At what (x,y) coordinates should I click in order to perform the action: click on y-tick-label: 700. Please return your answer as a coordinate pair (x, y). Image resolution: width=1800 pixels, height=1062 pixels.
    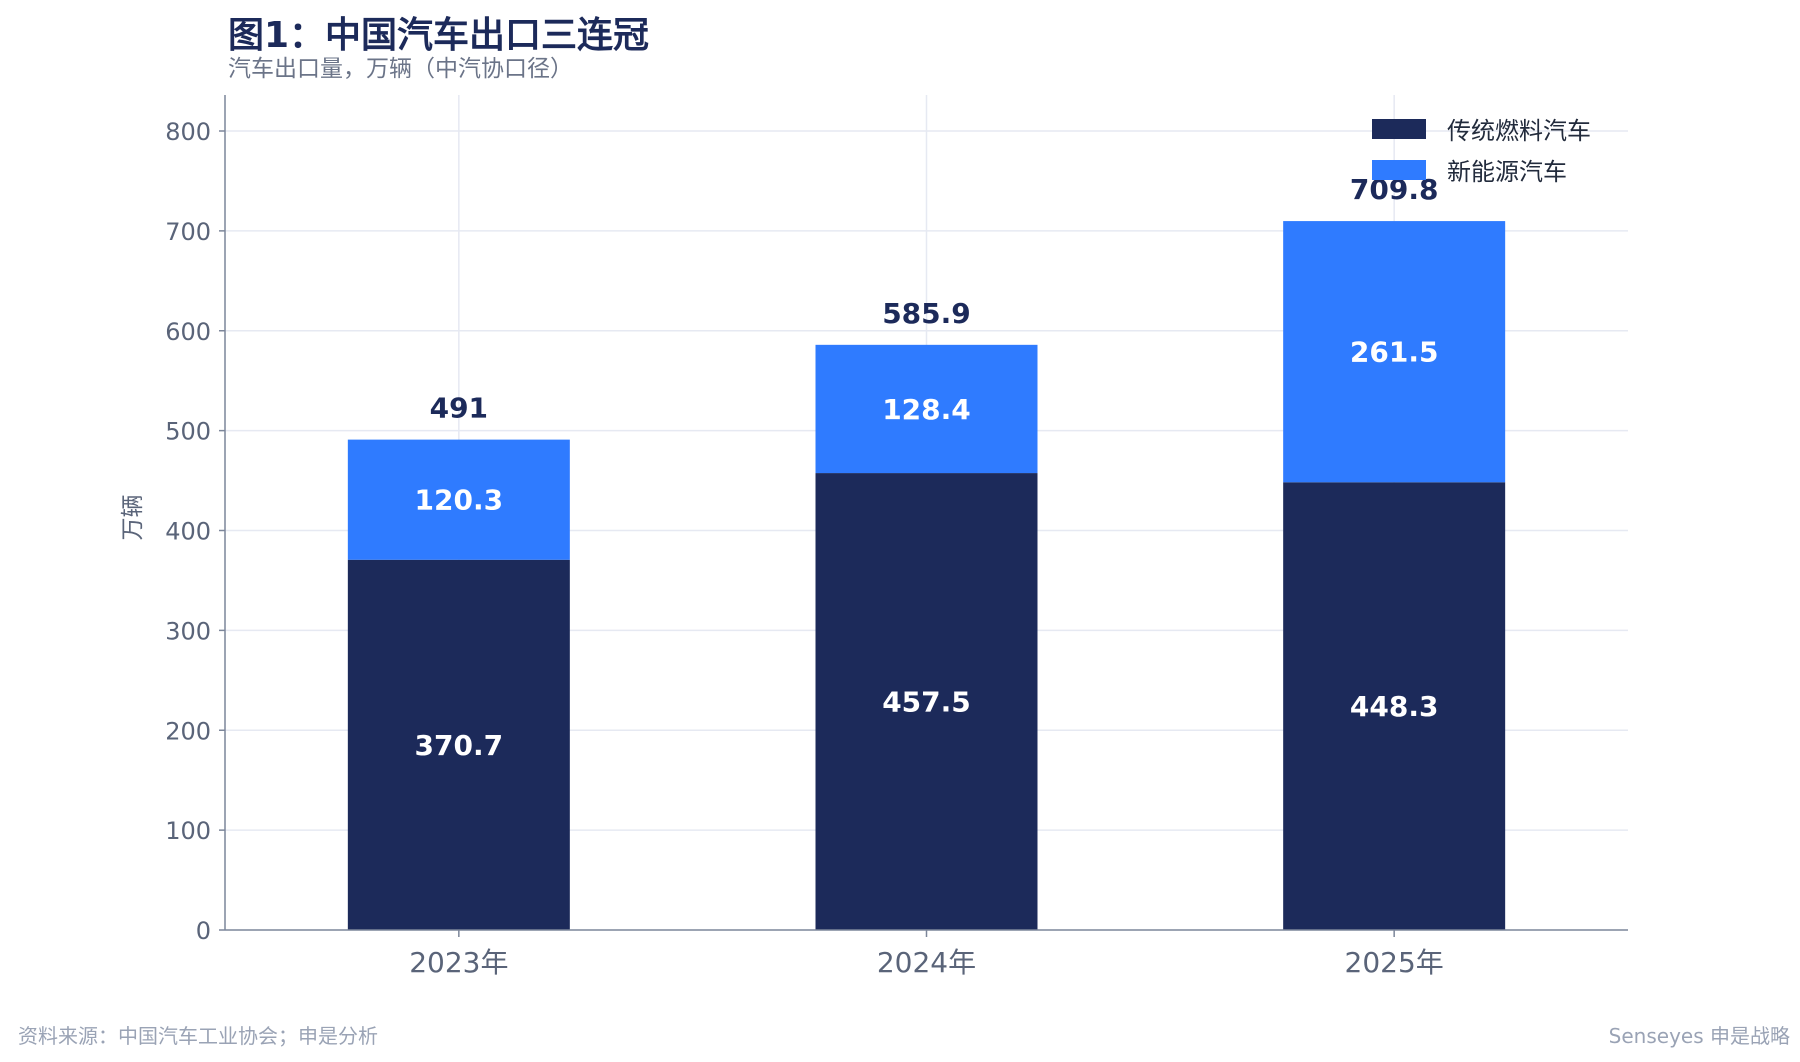
    Looking at the image, I should click on (188, 232).